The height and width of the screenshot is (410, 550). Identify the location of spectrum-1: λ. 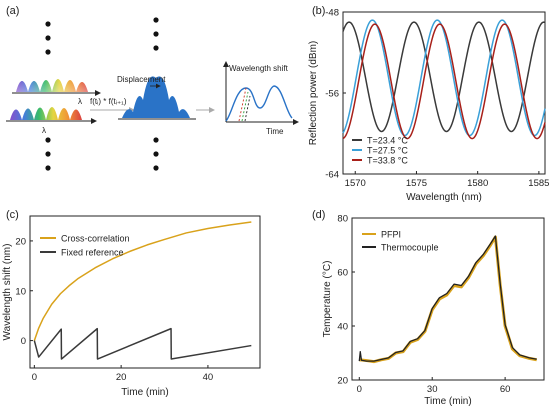
(56, 92).